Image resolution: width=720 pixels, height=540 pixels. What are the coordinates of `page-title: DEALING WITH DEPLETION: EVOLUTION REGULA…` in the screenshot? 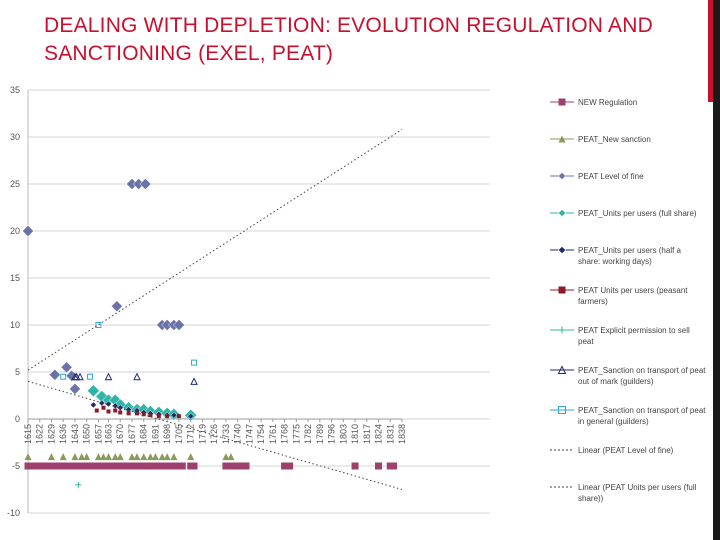 It's located at (348, 39).